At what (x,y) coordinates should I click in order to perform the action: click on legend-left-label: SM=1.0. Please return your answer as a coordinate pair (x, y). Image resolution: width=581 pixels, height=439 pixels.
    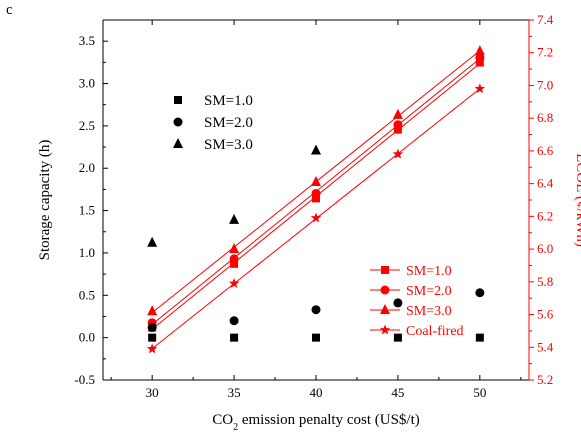
    Looking at the image, I should click on (228, 101).